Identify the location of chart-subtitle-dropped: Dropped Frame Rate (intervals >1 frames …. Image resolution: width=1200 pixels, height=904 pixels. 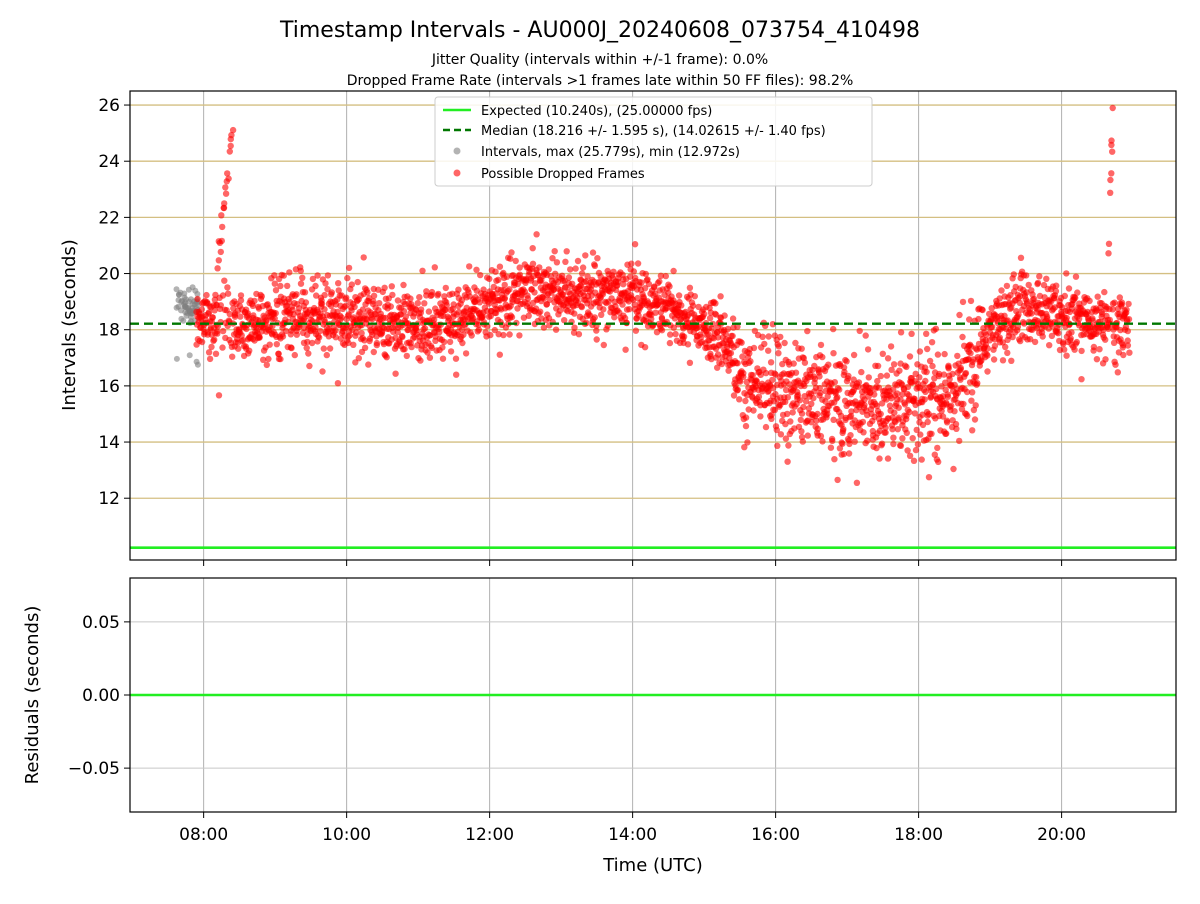
(600, 81).